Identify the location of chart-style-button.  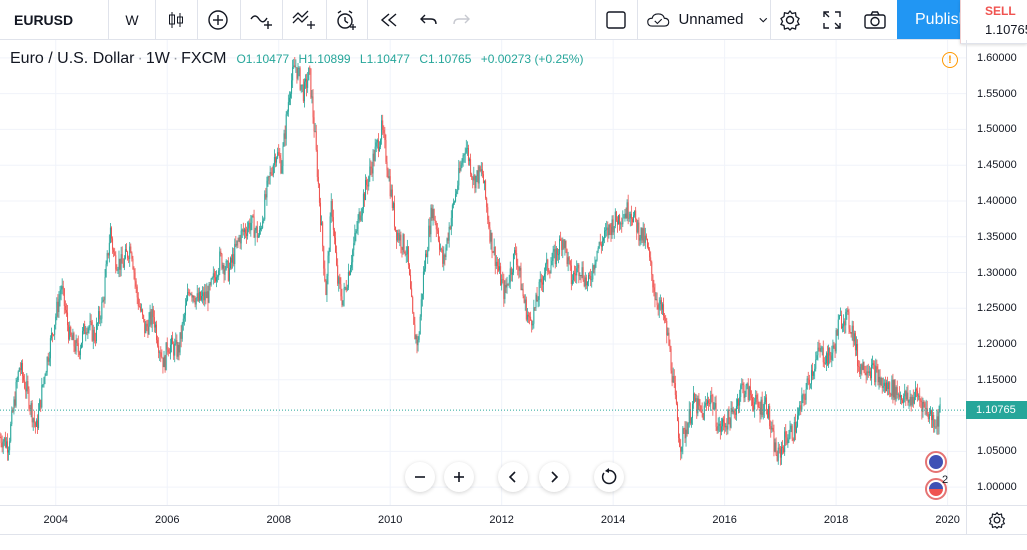
(176, 19).